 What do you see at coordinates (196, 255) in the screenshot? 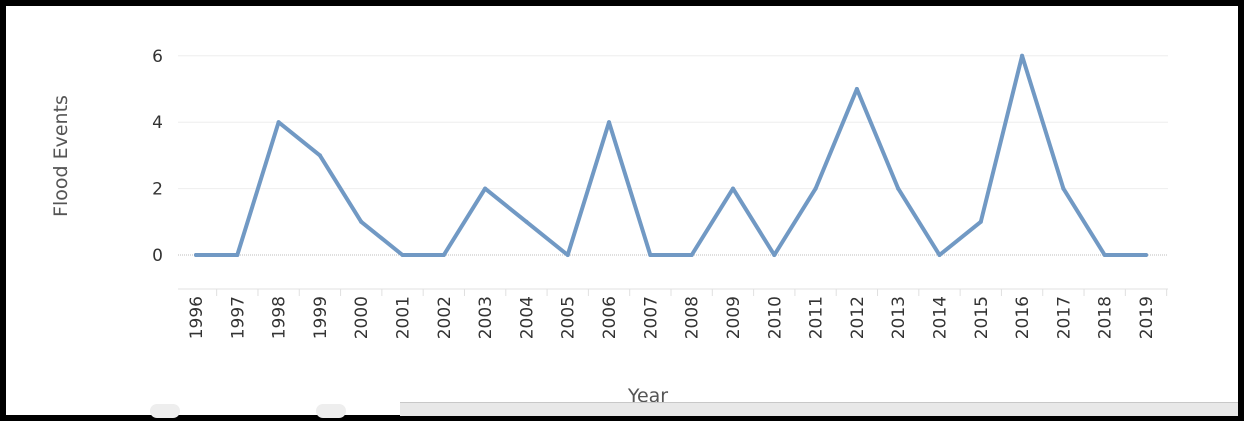
I see `data-point-1996` at bounding box center [196, 255].